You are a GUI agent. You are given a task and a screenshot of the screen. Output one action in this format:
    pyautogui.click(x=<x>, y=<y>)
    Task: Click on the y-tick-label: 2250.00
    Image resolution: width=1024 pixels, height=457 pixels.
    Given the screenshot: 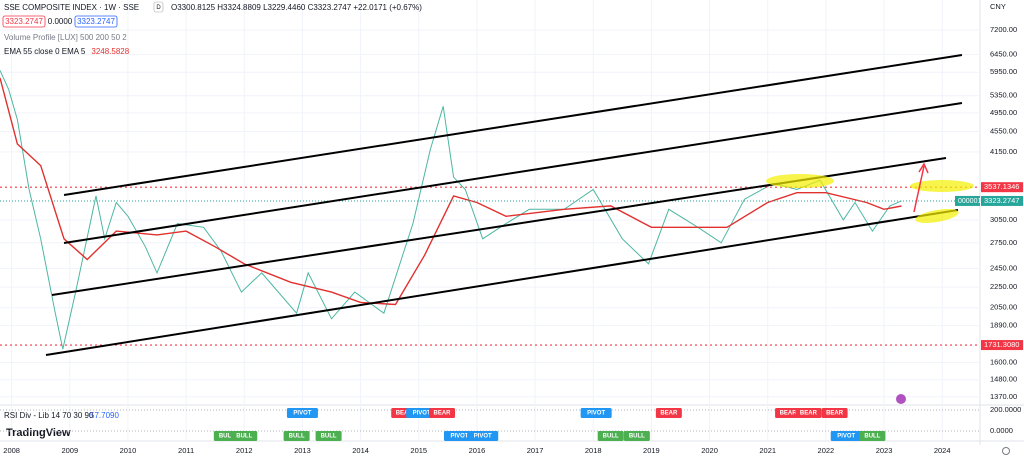 What is the action you would take?
    pyautogui.click(x=1003, y=286)
    